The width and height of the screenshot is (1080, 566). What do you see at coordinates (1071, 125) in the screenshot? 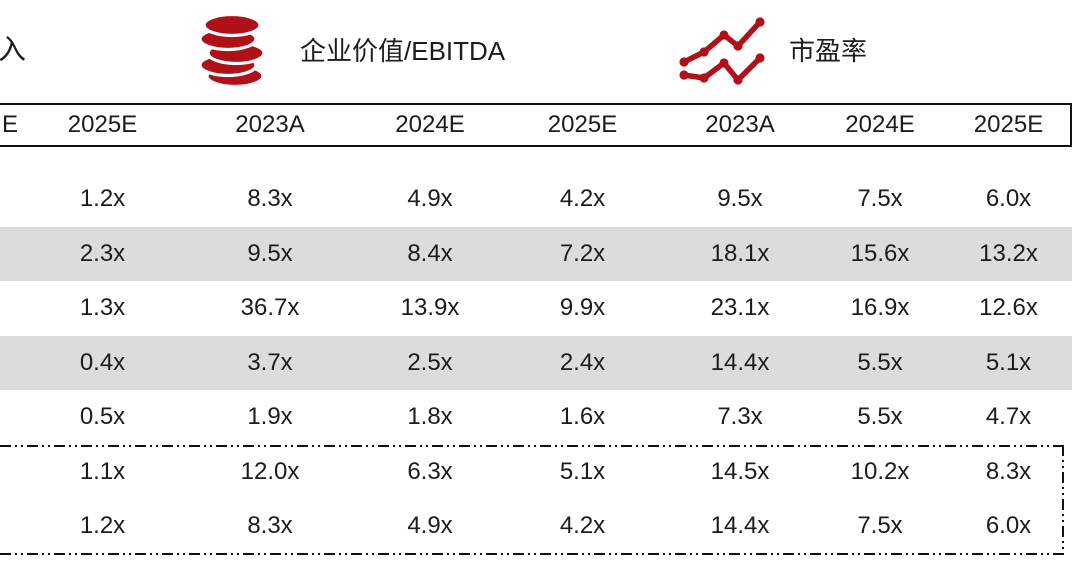
I see `header-right-rule` at bounding box center [1071, 125].